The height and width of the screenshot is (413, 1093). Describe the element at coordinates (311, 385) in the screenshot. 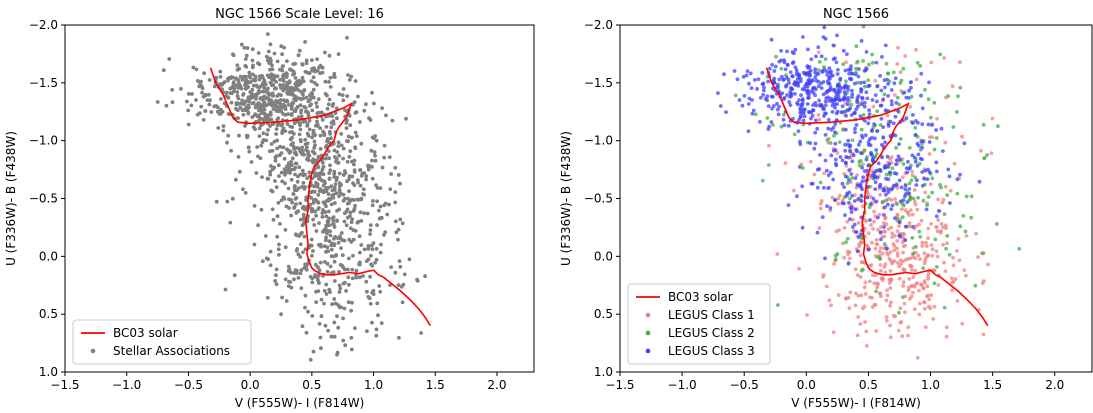

I see `chart1-xtick-label: 0.5` at that location.